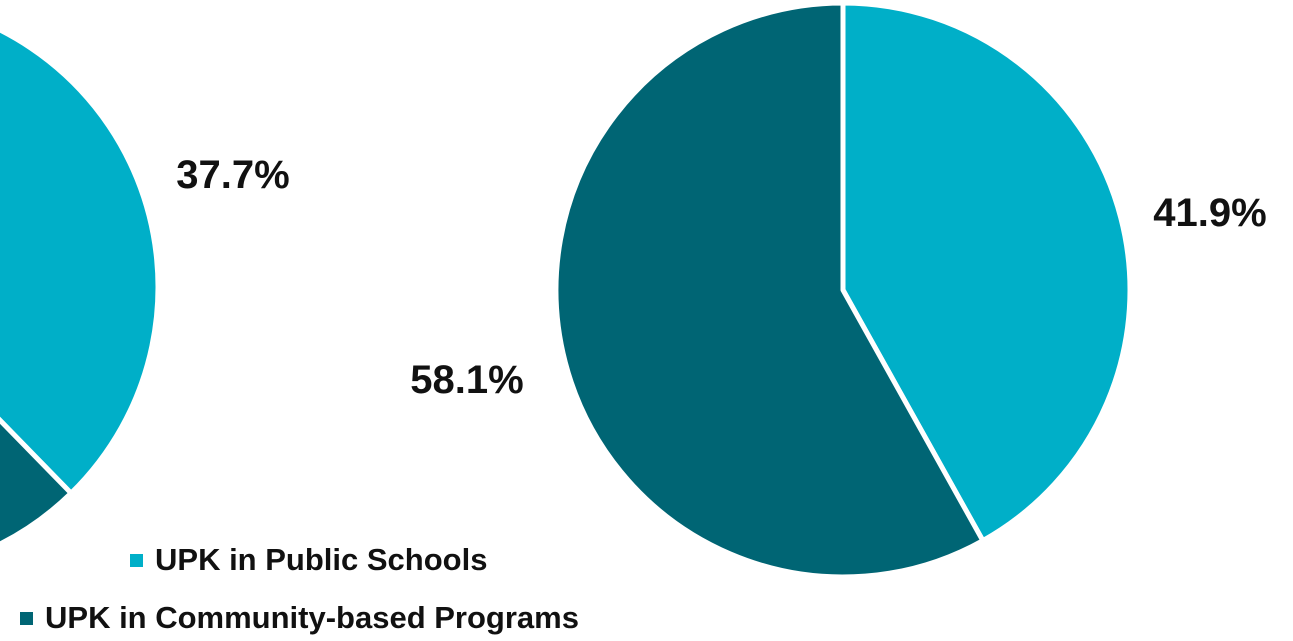 The width and height of the screenshot is (1293, 641). Describe the element at coordinates (321, 559) in the screenshot. I see `legend-label-public-schools: UPK in Public Schools` at that location.